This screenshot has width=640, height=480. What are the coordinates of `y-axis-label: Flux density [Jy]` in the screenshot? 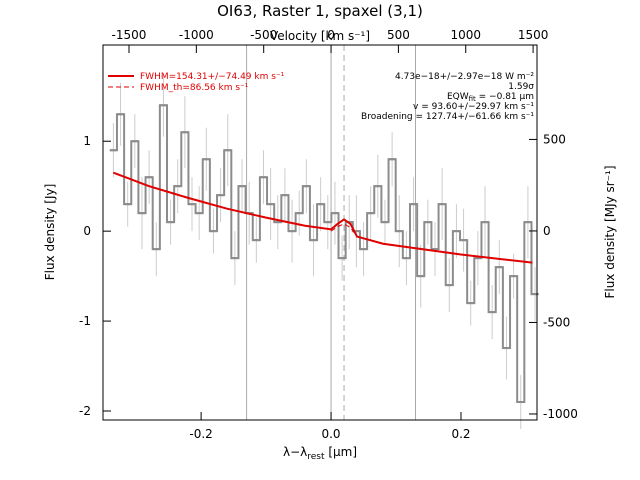 It's located at (50, 232).